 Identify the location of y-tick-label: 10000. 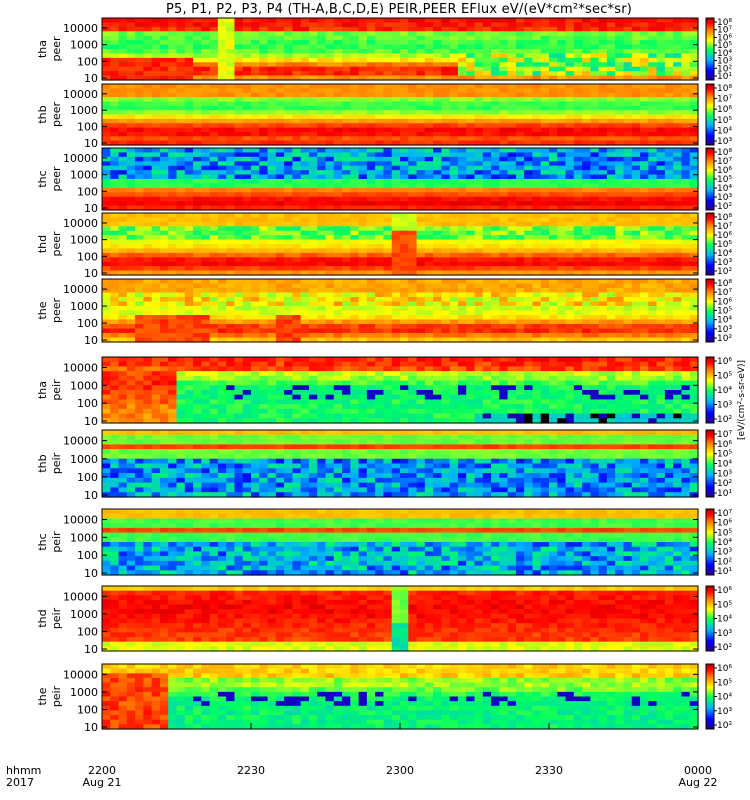
(80, 94).